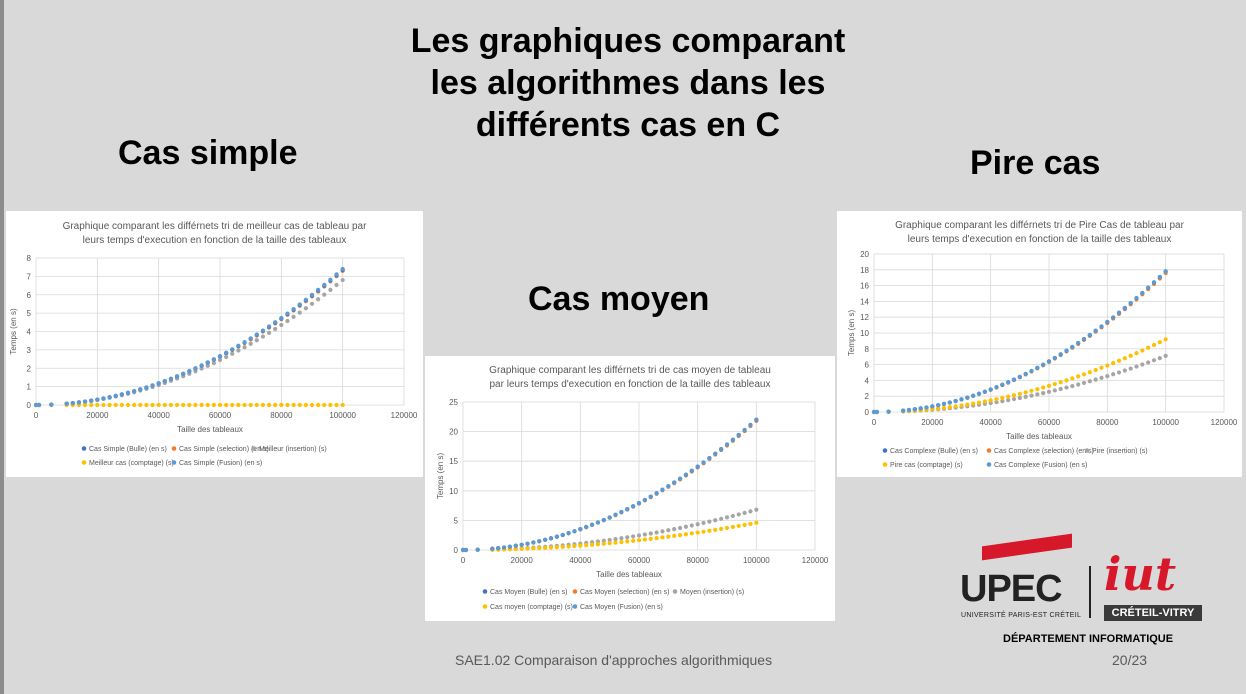 This screenshot has width=1246, height=694. I want to click on y-tick-label: 15, so click(453, 461).